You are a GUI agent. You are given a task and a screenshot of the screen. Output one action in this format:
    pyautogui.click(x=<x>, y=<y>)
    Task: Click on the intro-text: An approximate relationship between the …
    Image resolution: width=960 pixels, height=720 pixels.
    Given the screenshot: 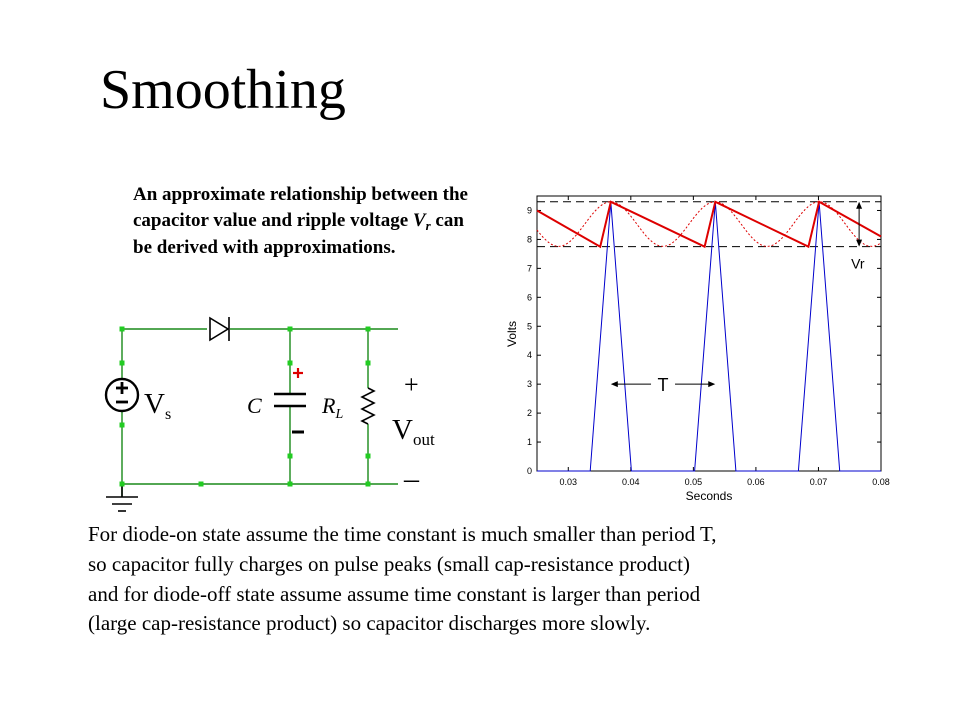 What is the action you would take?
    pyautogui.click(x=303, y=221)
    